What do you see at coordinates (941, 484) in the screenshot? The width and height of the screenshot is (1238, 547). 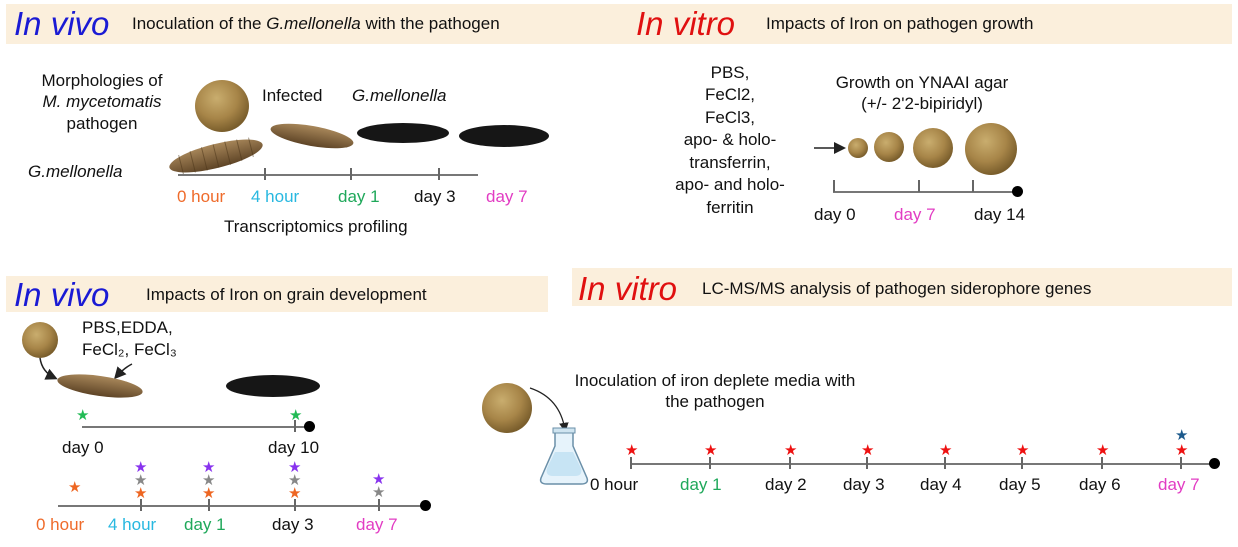 I see `timepoint-d-day4: day 4` at bounding box center [941, 484].